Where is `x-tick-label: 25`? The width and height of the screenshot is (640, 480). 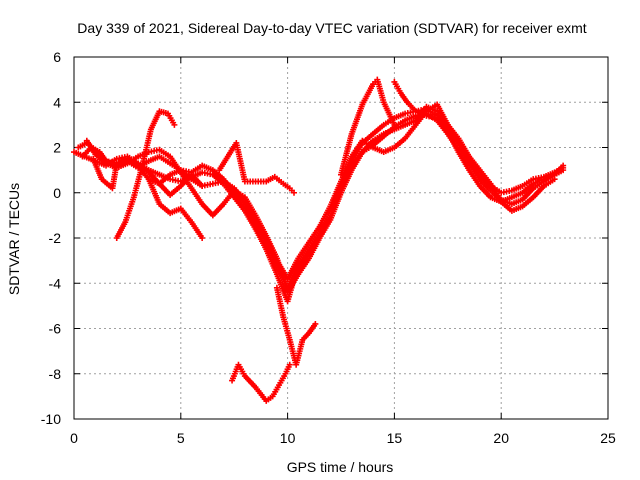
x-tick-label: 25 is located at coordinates (608, 438).